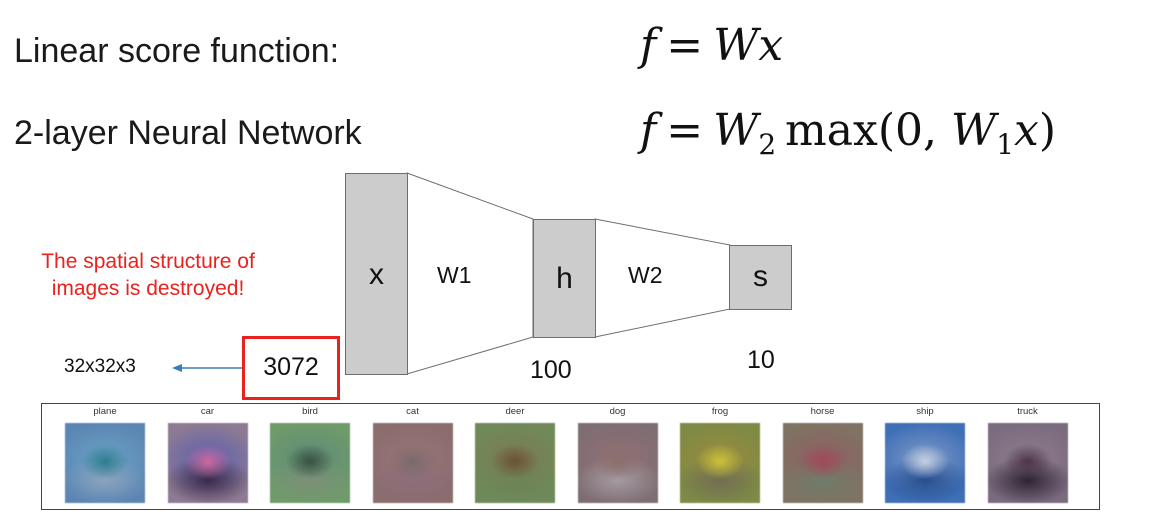  I want to click on template-label: car, so click(207, 411).